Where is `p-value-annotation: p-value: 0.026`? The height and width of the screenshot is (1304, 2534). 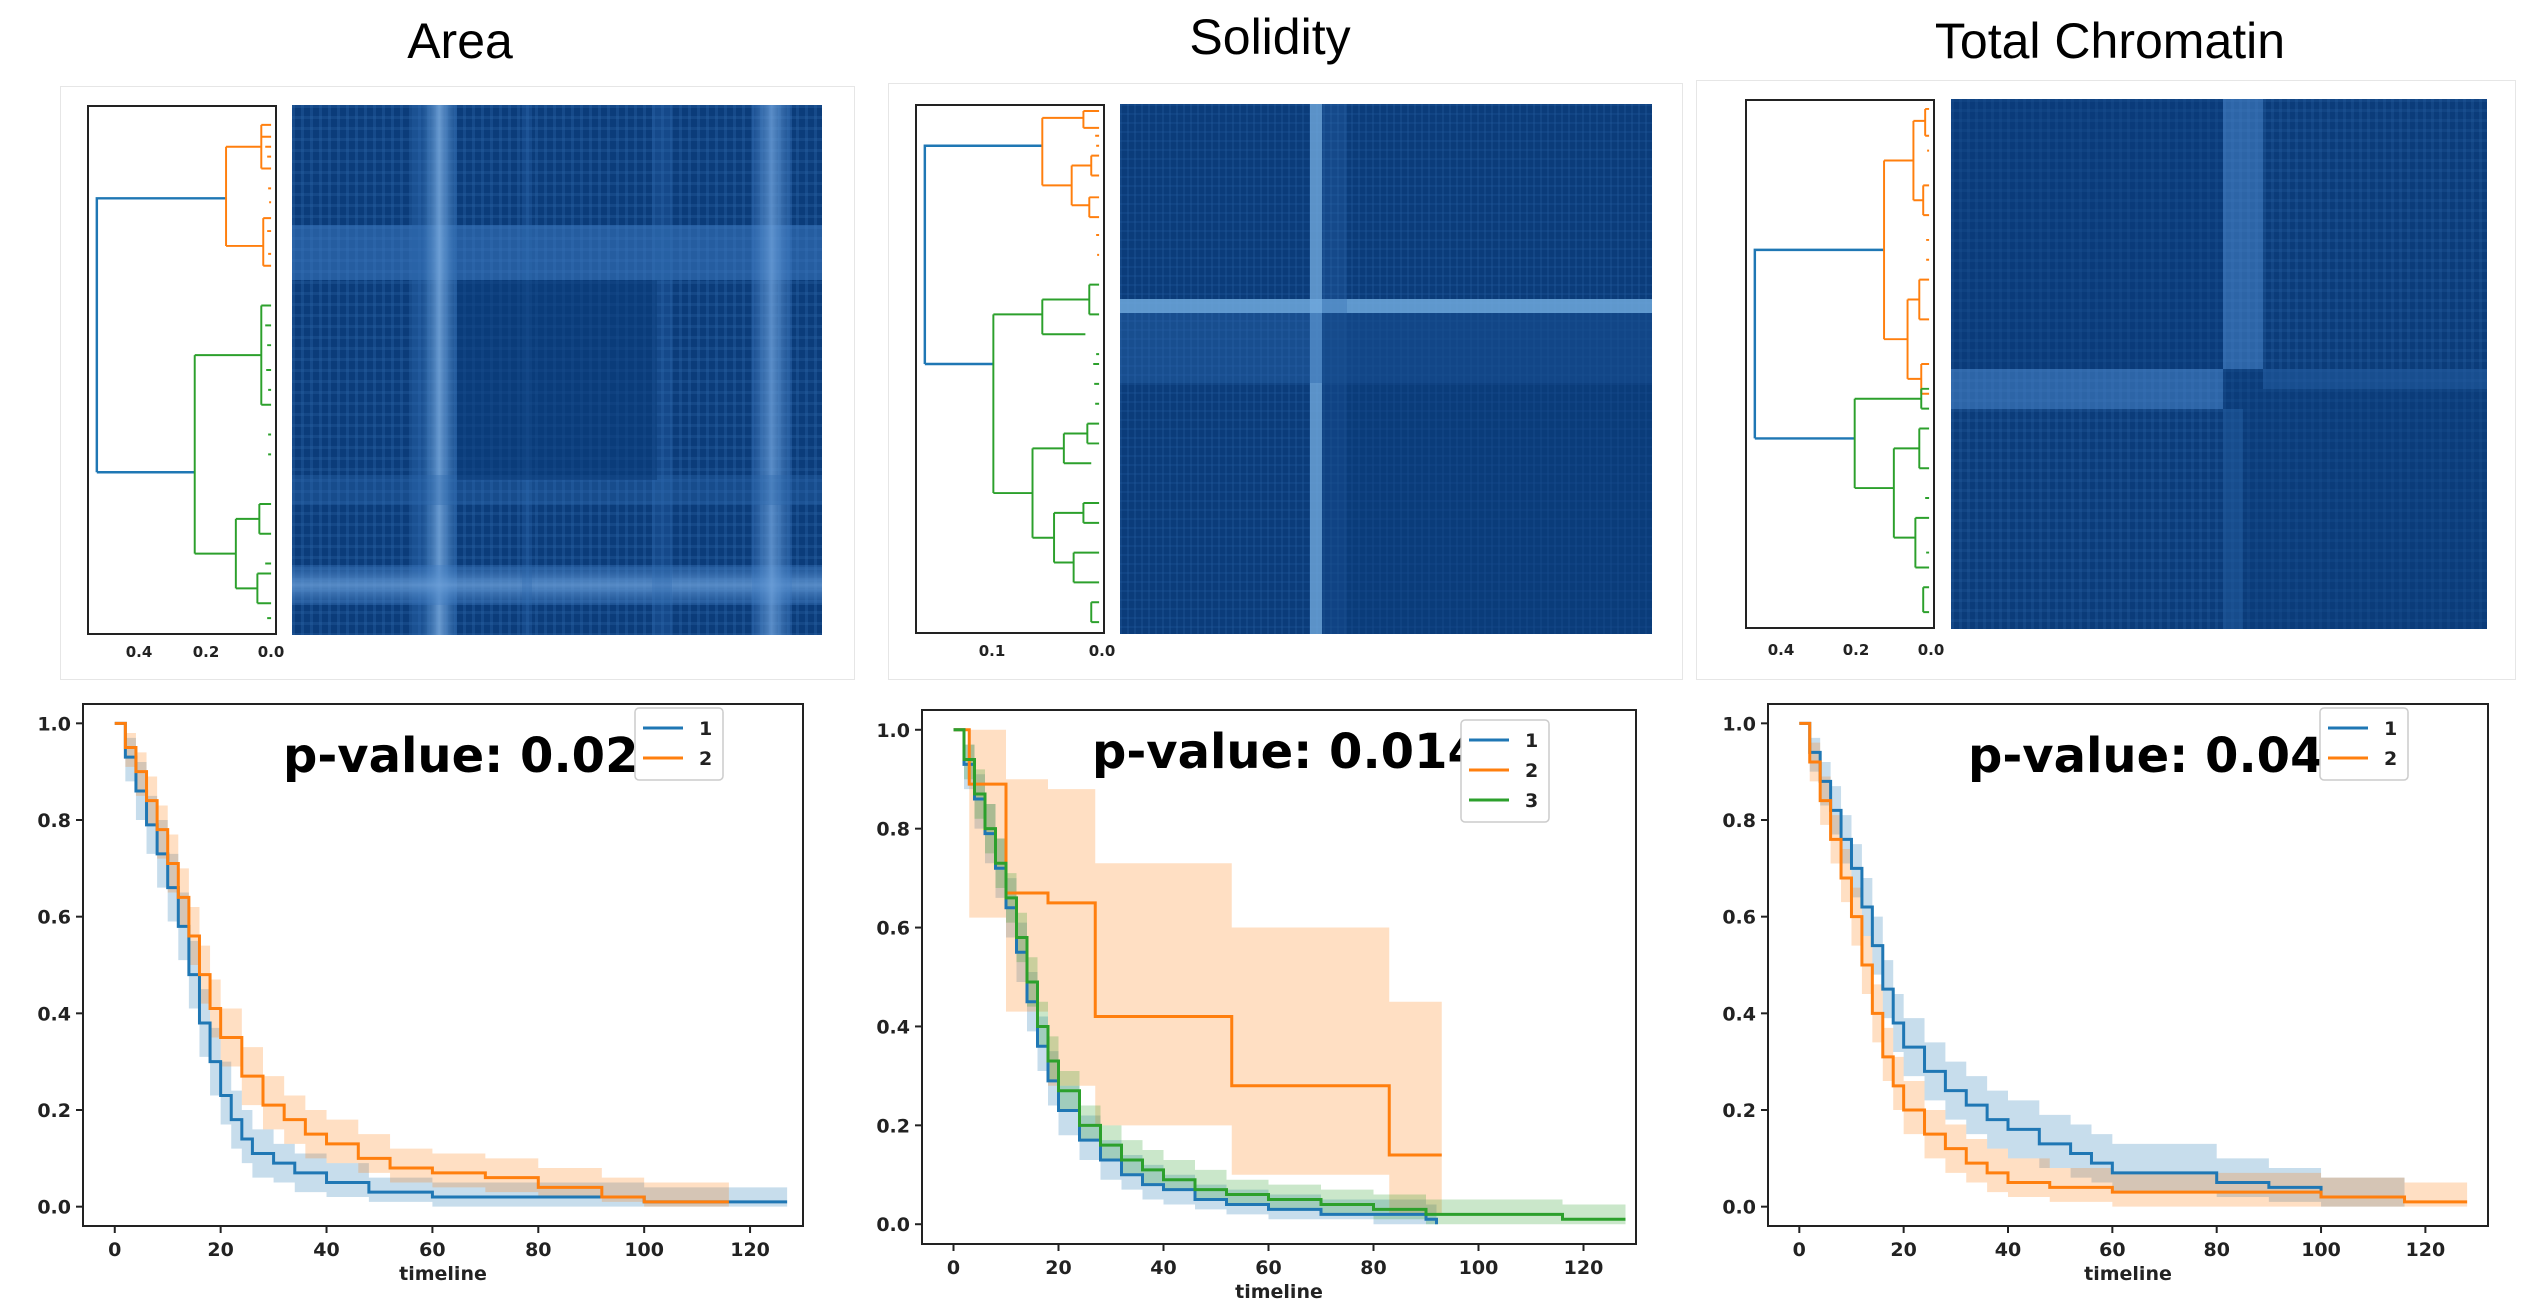
p-value-annotation: p-value: 0.026 is located at coordinates (477, 756).